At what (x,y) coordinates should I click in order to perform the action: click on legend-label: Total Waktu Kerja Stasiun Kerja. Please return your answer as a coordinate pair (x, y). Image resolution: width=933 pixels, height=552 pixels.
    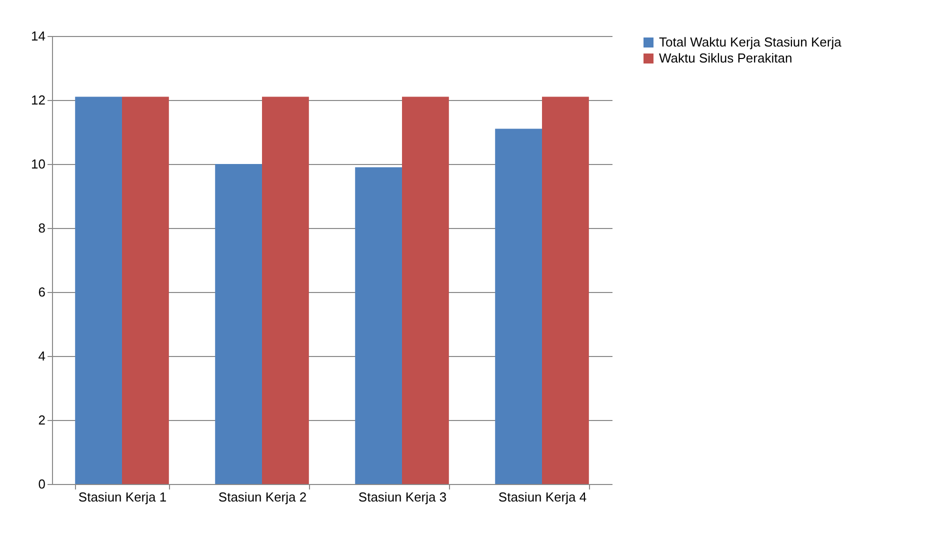
    Looking at the image, I should click on (750, 42).